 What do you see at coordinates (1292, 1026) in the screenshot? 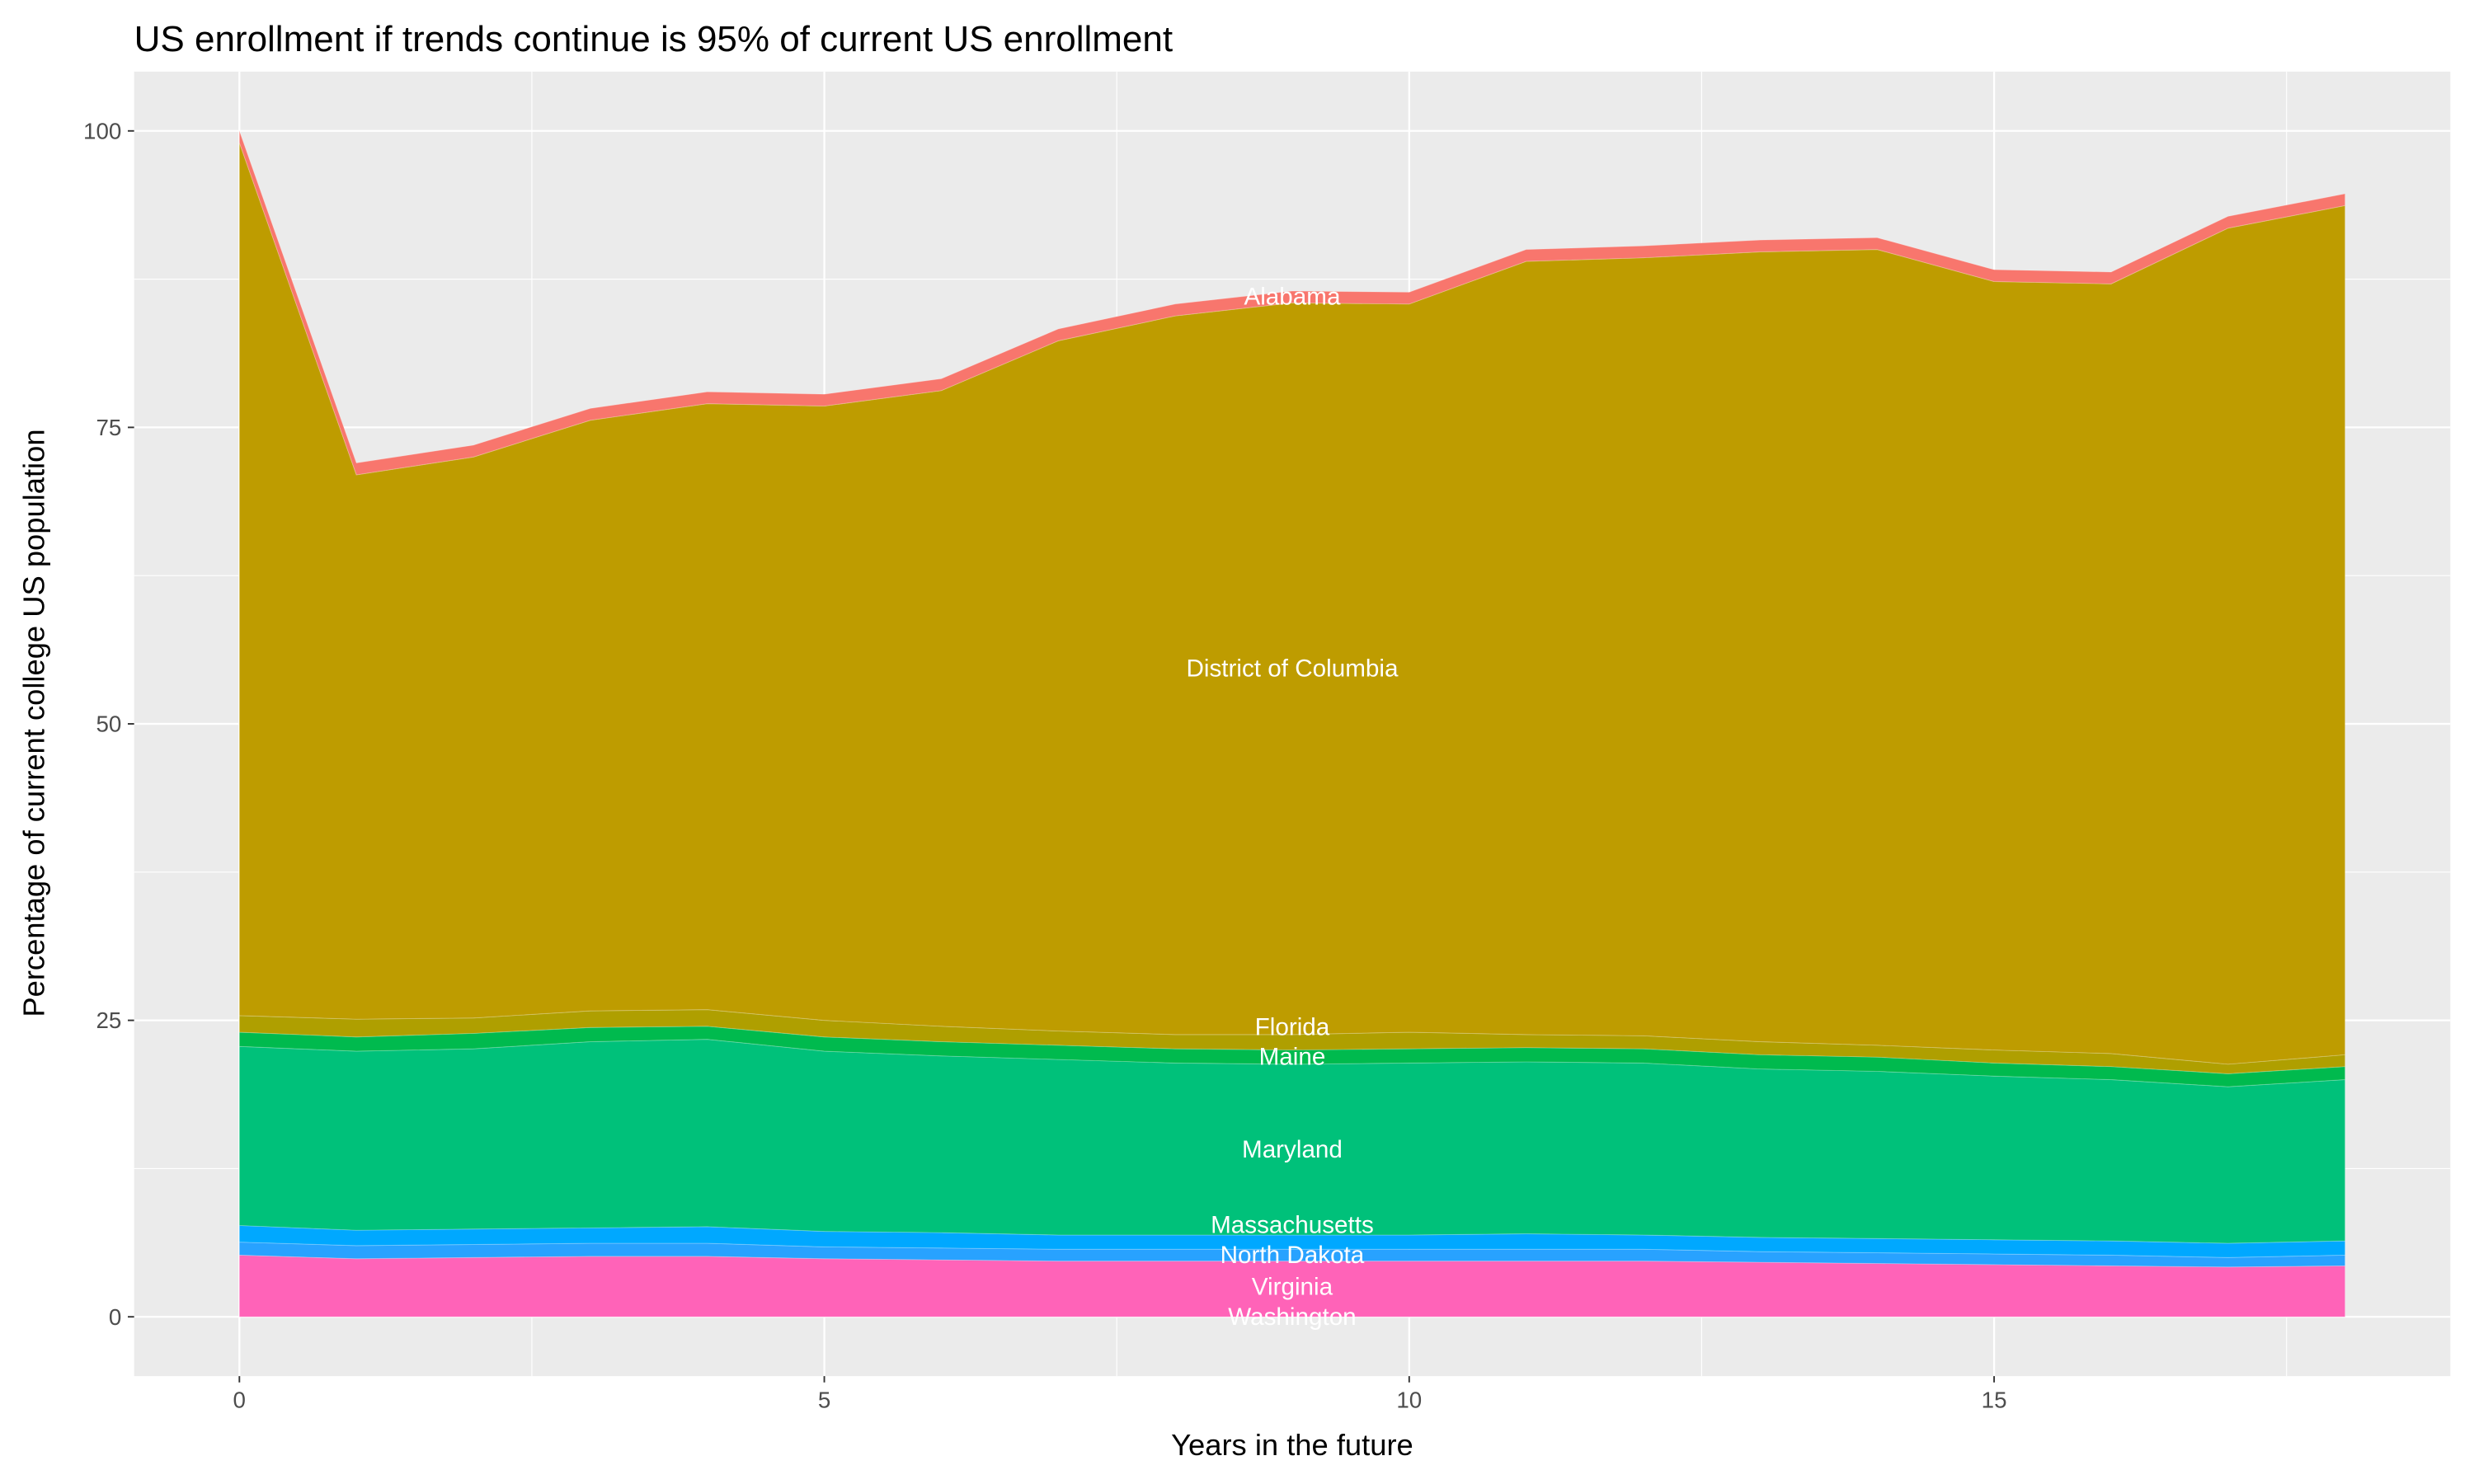
I see `series-label: Florida` at bounding box center [1292, 1026].